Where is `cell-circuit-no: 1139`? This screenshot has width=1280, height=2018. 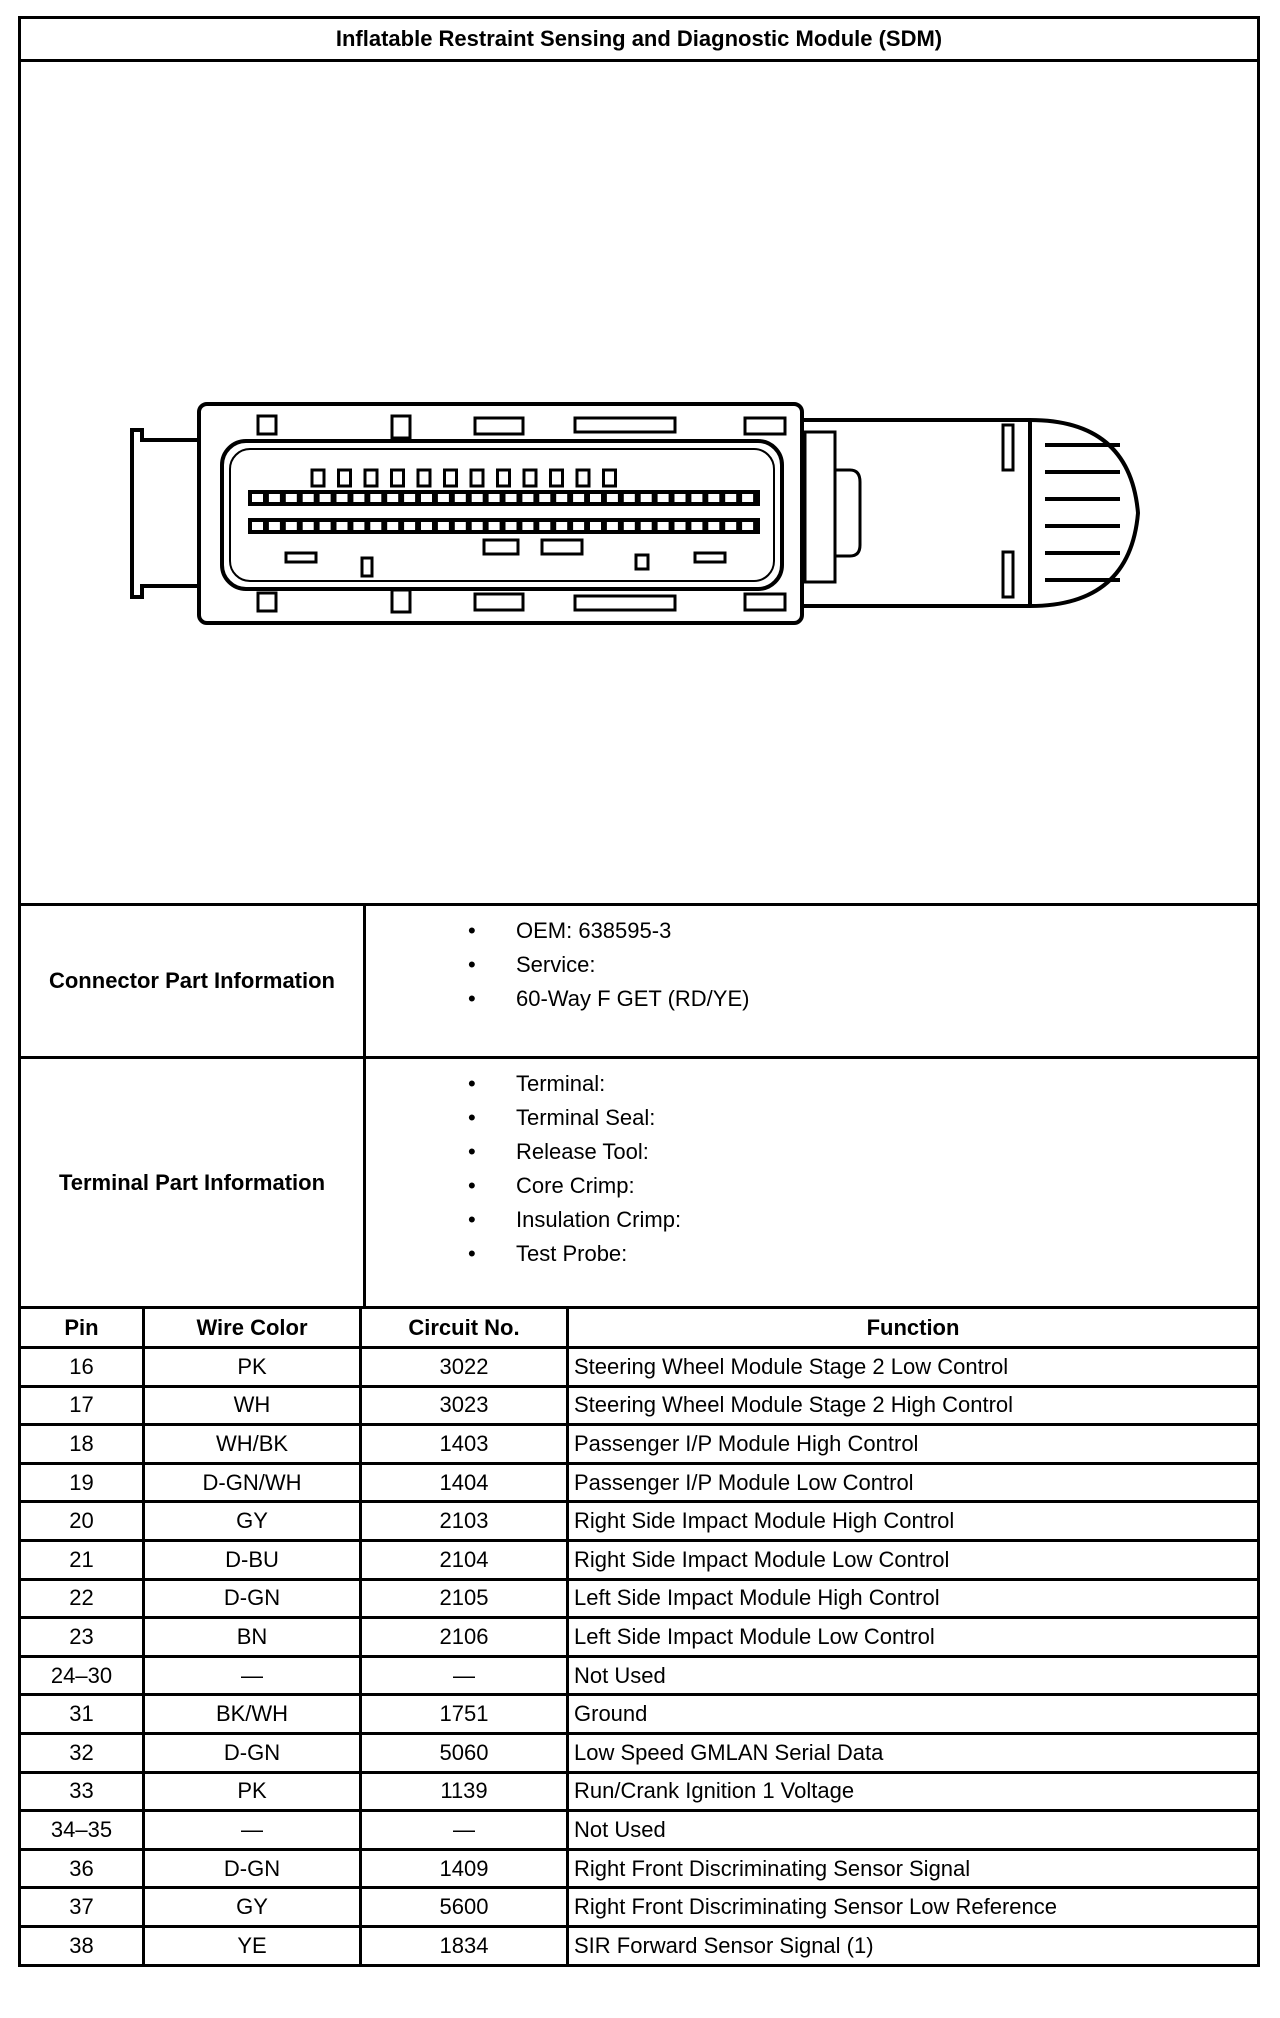 cell-circuit-no: 1139 is located at coordinates (464, 1791).